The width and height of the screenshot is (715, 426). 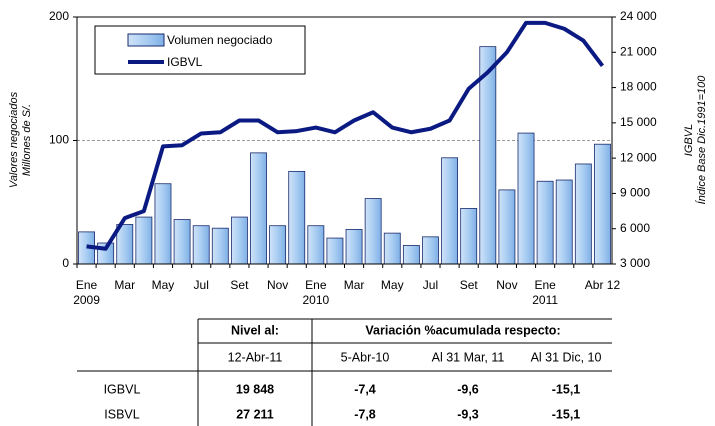 What do you see at coordinates (255, 357) in the screenshot?
I see `table-subheader: 12-Abr-11` at bounding box center [255, 357].